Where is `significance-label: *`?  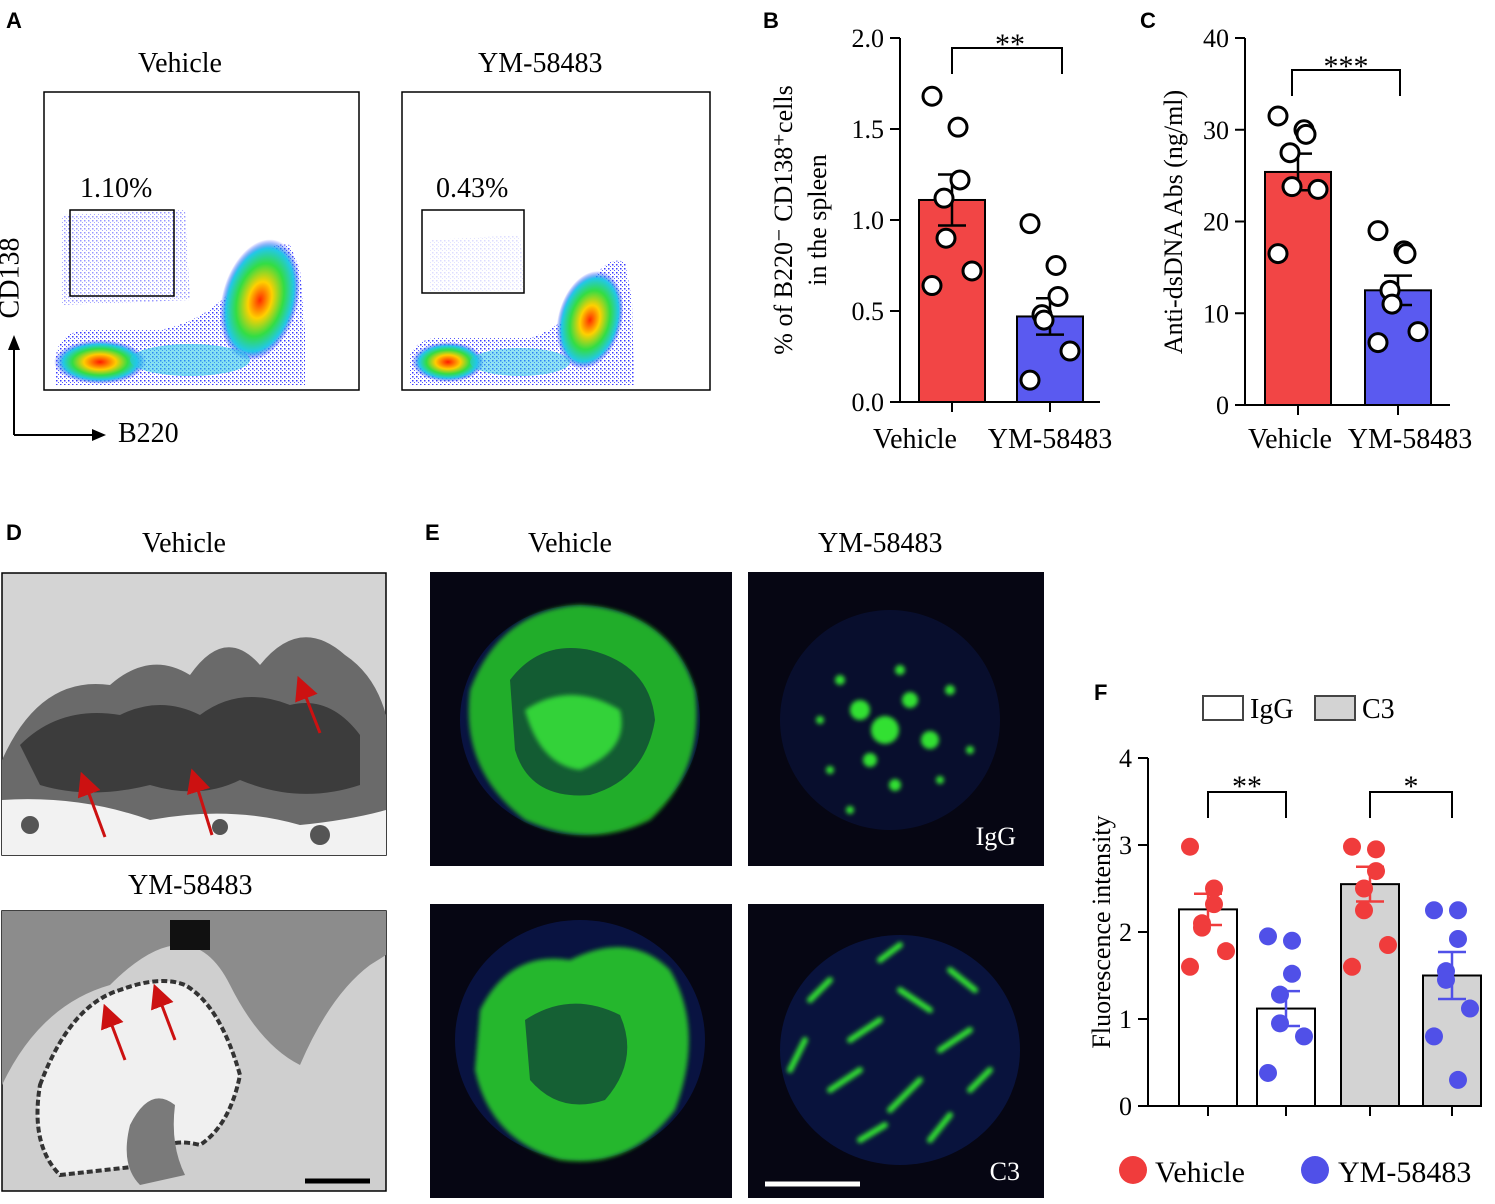
significance-label: * is located at coordinates (1411, 786).